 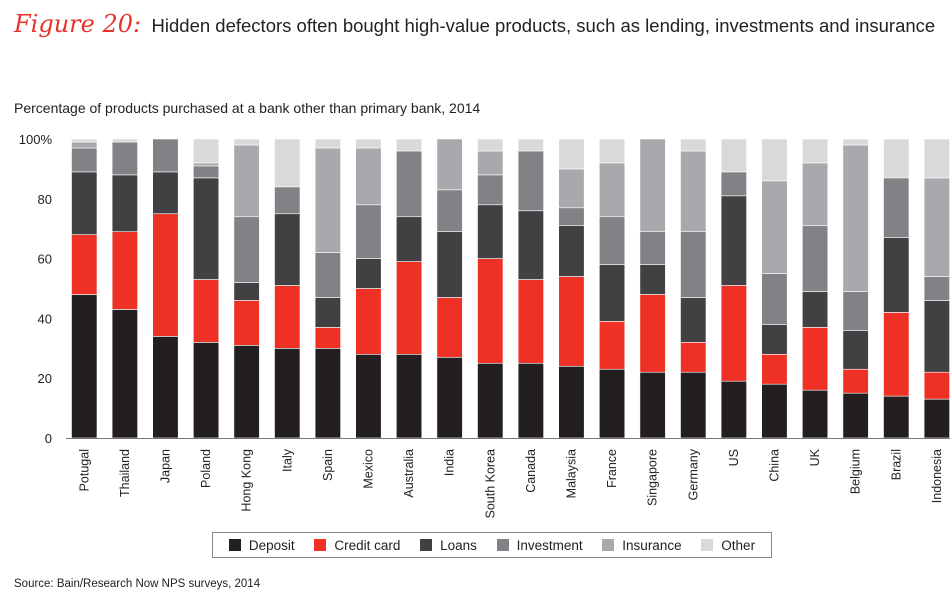 What do you see at coordinates (287, 460) in the screenshot?
I see `x-tick-label: Italy` at bounding box center [287, 460].